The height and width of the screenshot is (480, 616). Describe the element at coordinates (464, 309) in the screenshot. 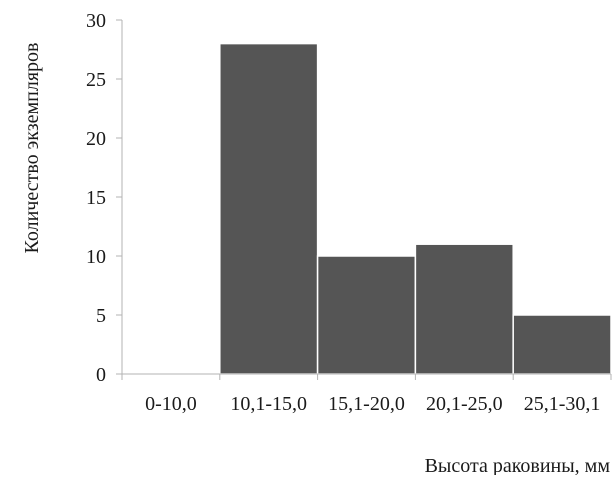

I see `bar-20,1-25,0` at that location.